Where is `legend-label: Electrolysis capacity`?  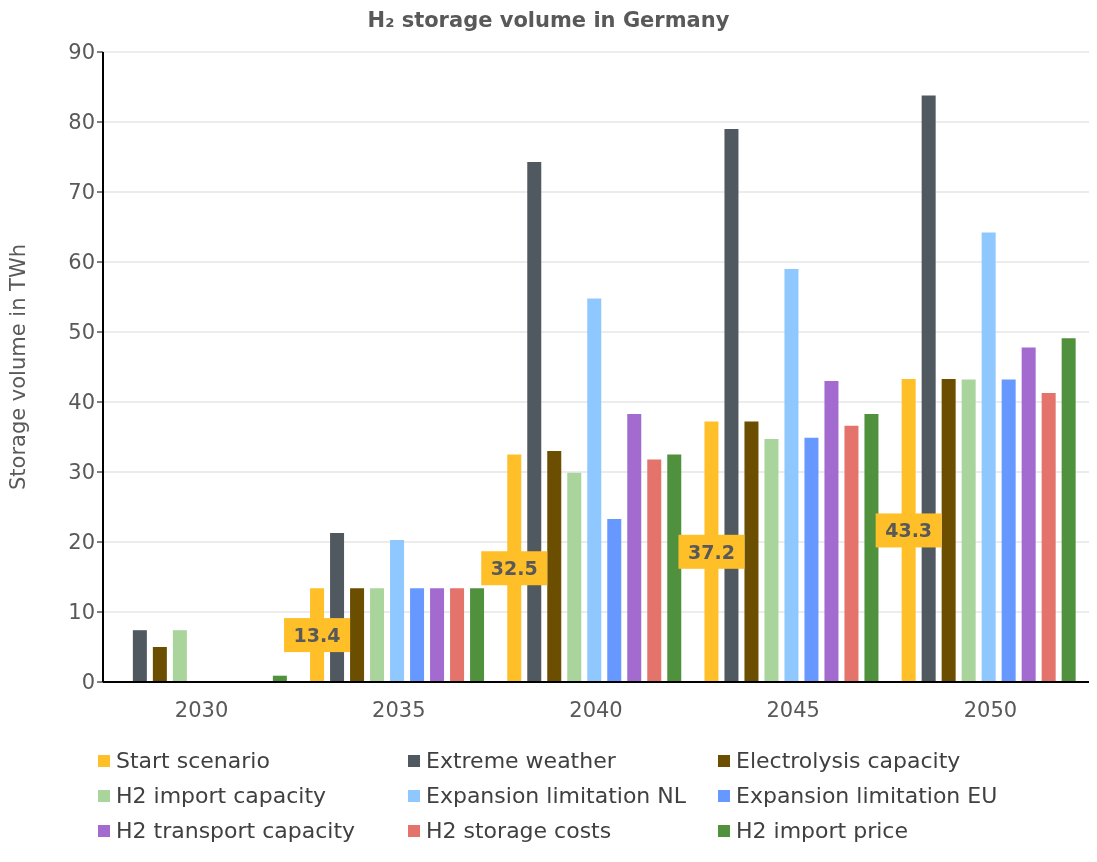
legend-label: Electrolysis capacity is located at coordinates (848, 760).